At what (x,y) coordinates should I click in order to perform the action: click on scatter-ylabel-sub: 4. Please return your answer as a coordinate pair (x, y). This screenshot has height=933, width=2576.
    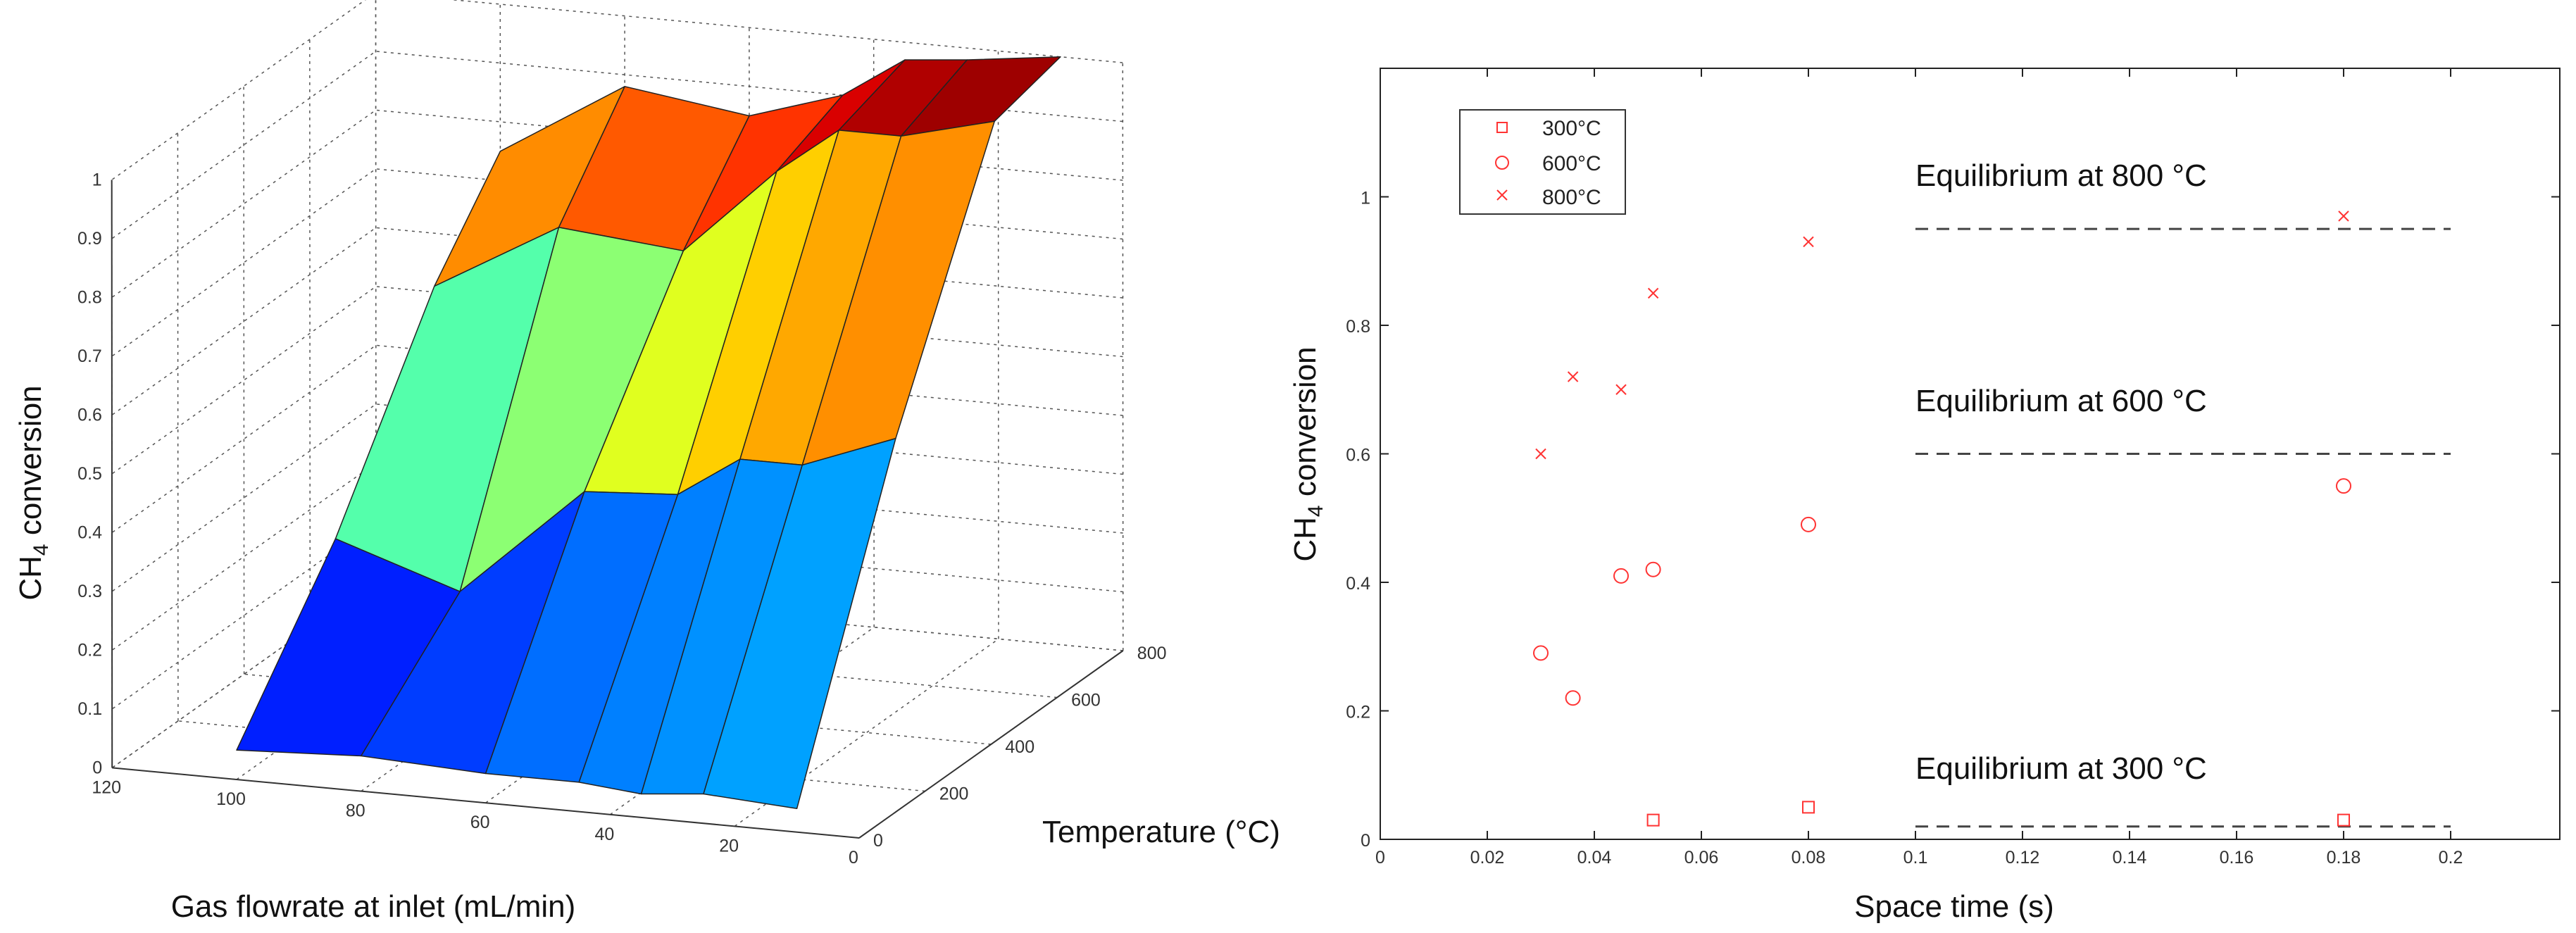
    Looking at the image, I should click on (1315, 511).